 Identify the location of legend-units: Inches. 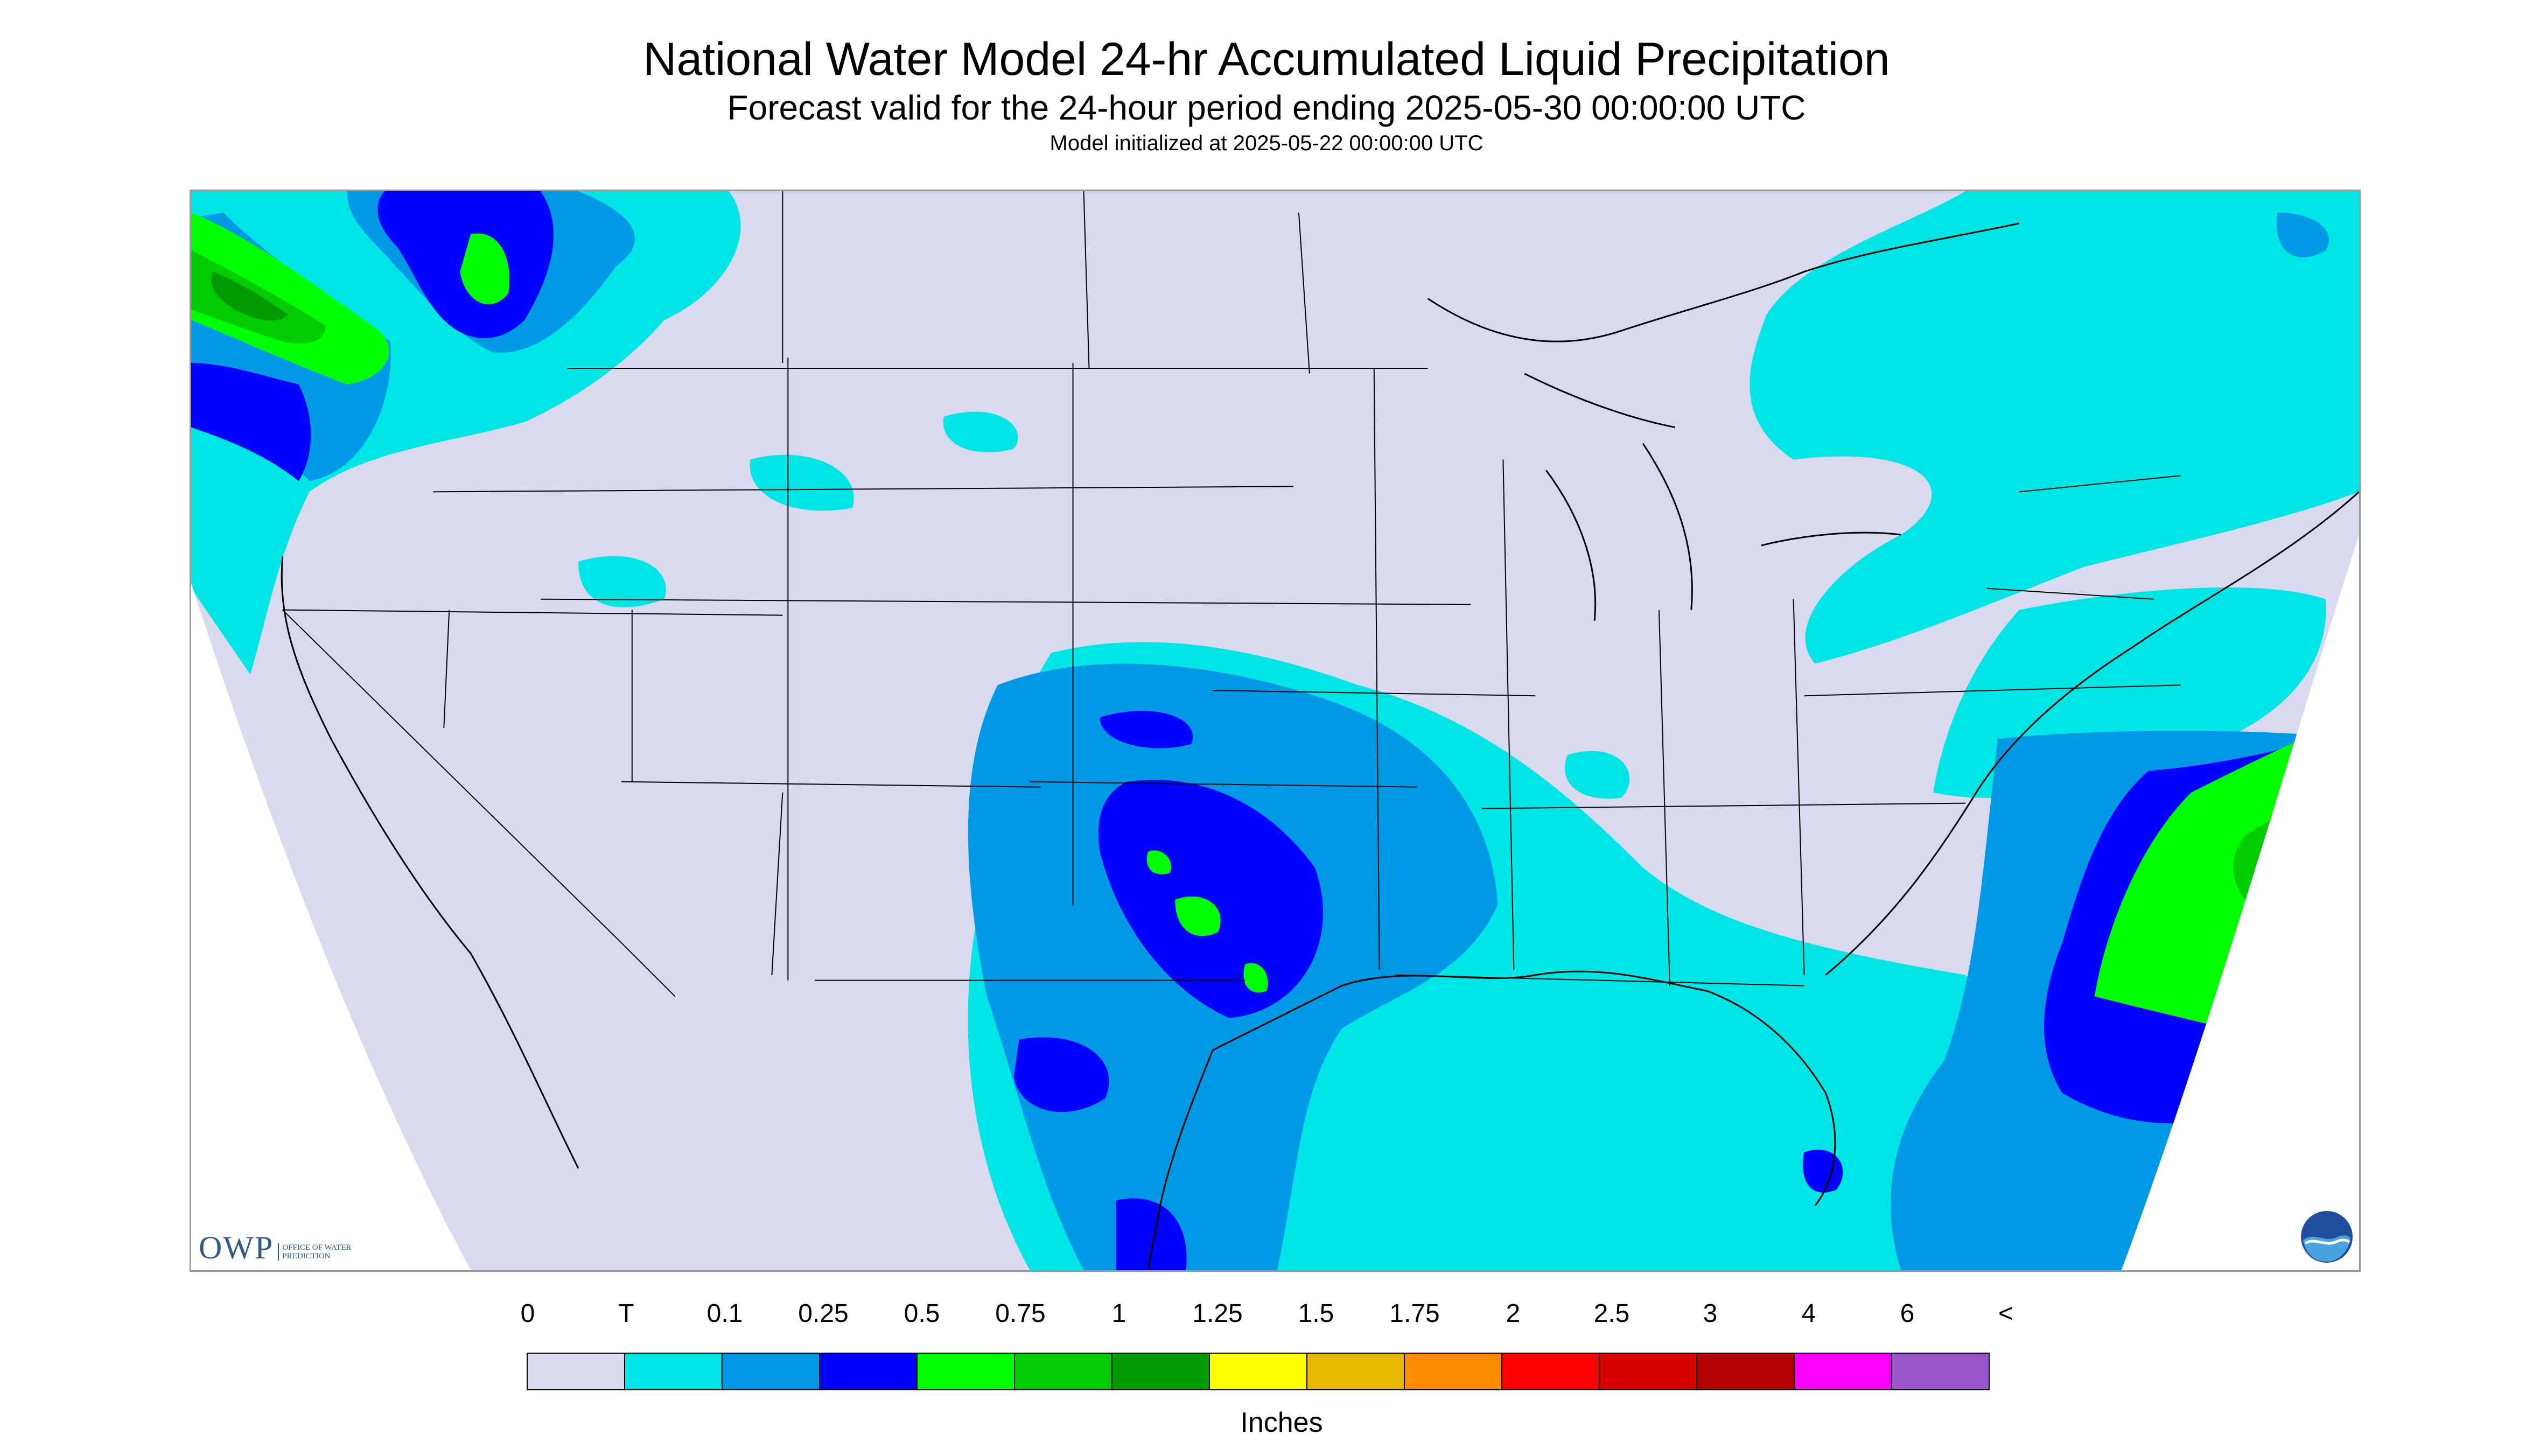
(1281, 1422).